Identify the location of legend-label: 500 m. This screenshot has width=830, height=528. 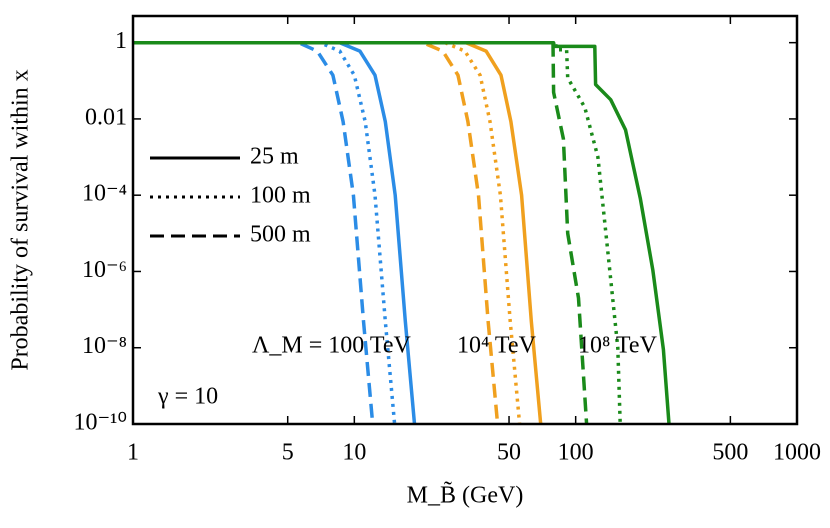
(280, 235).